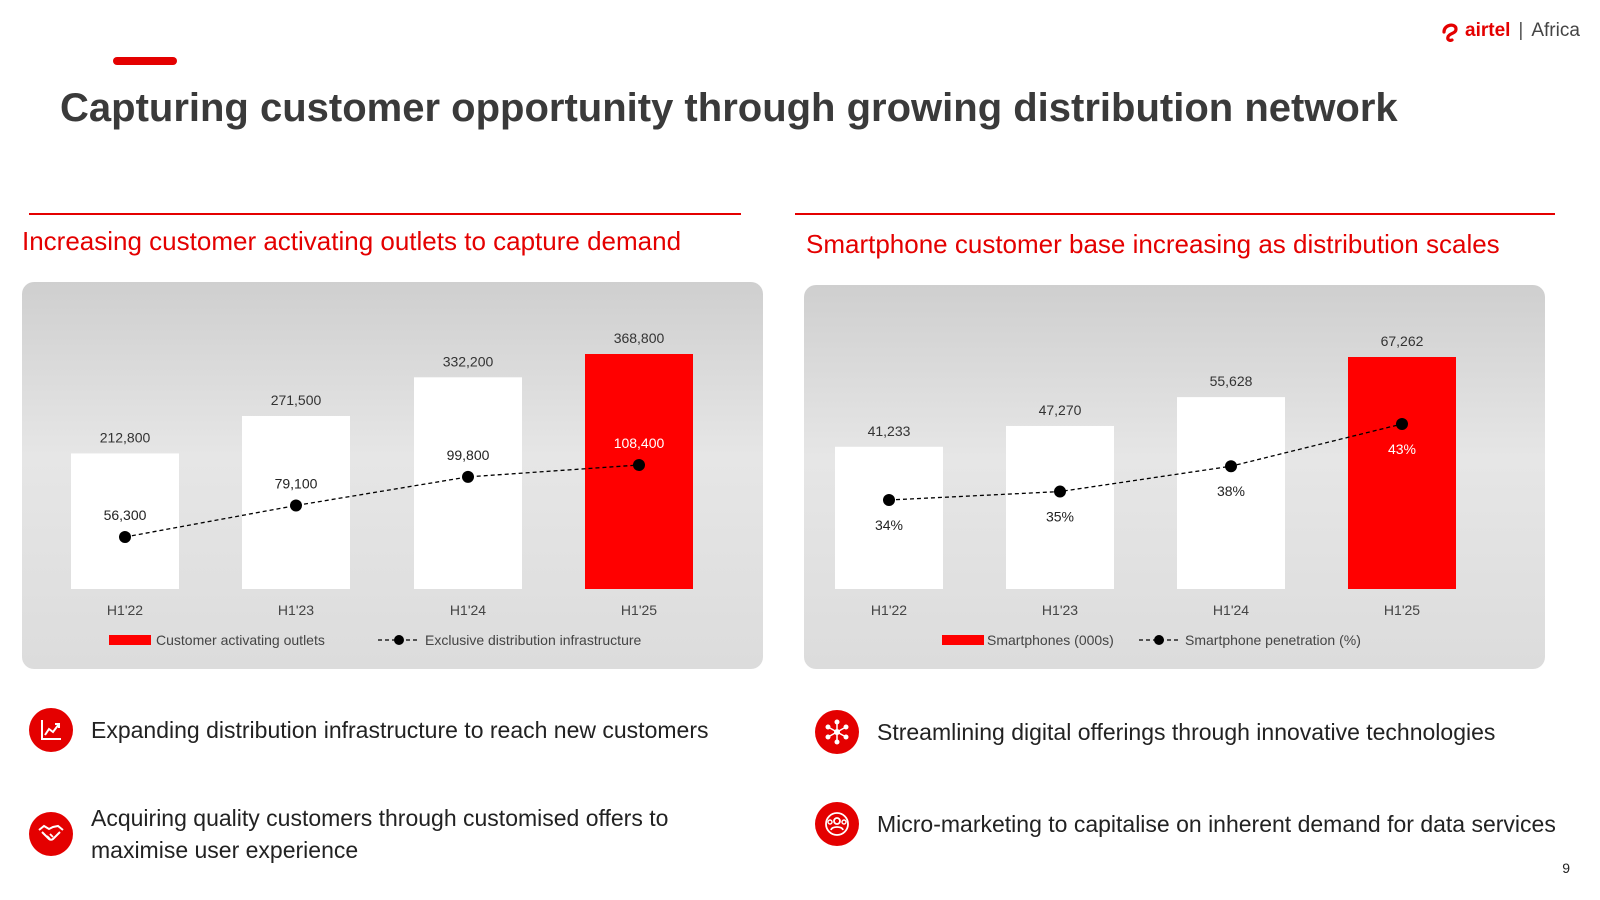  What do you see at coordinates (639, 338) in the screenshot?
I see `bar-value-label: 368,800` at bounding box center [639, 338].